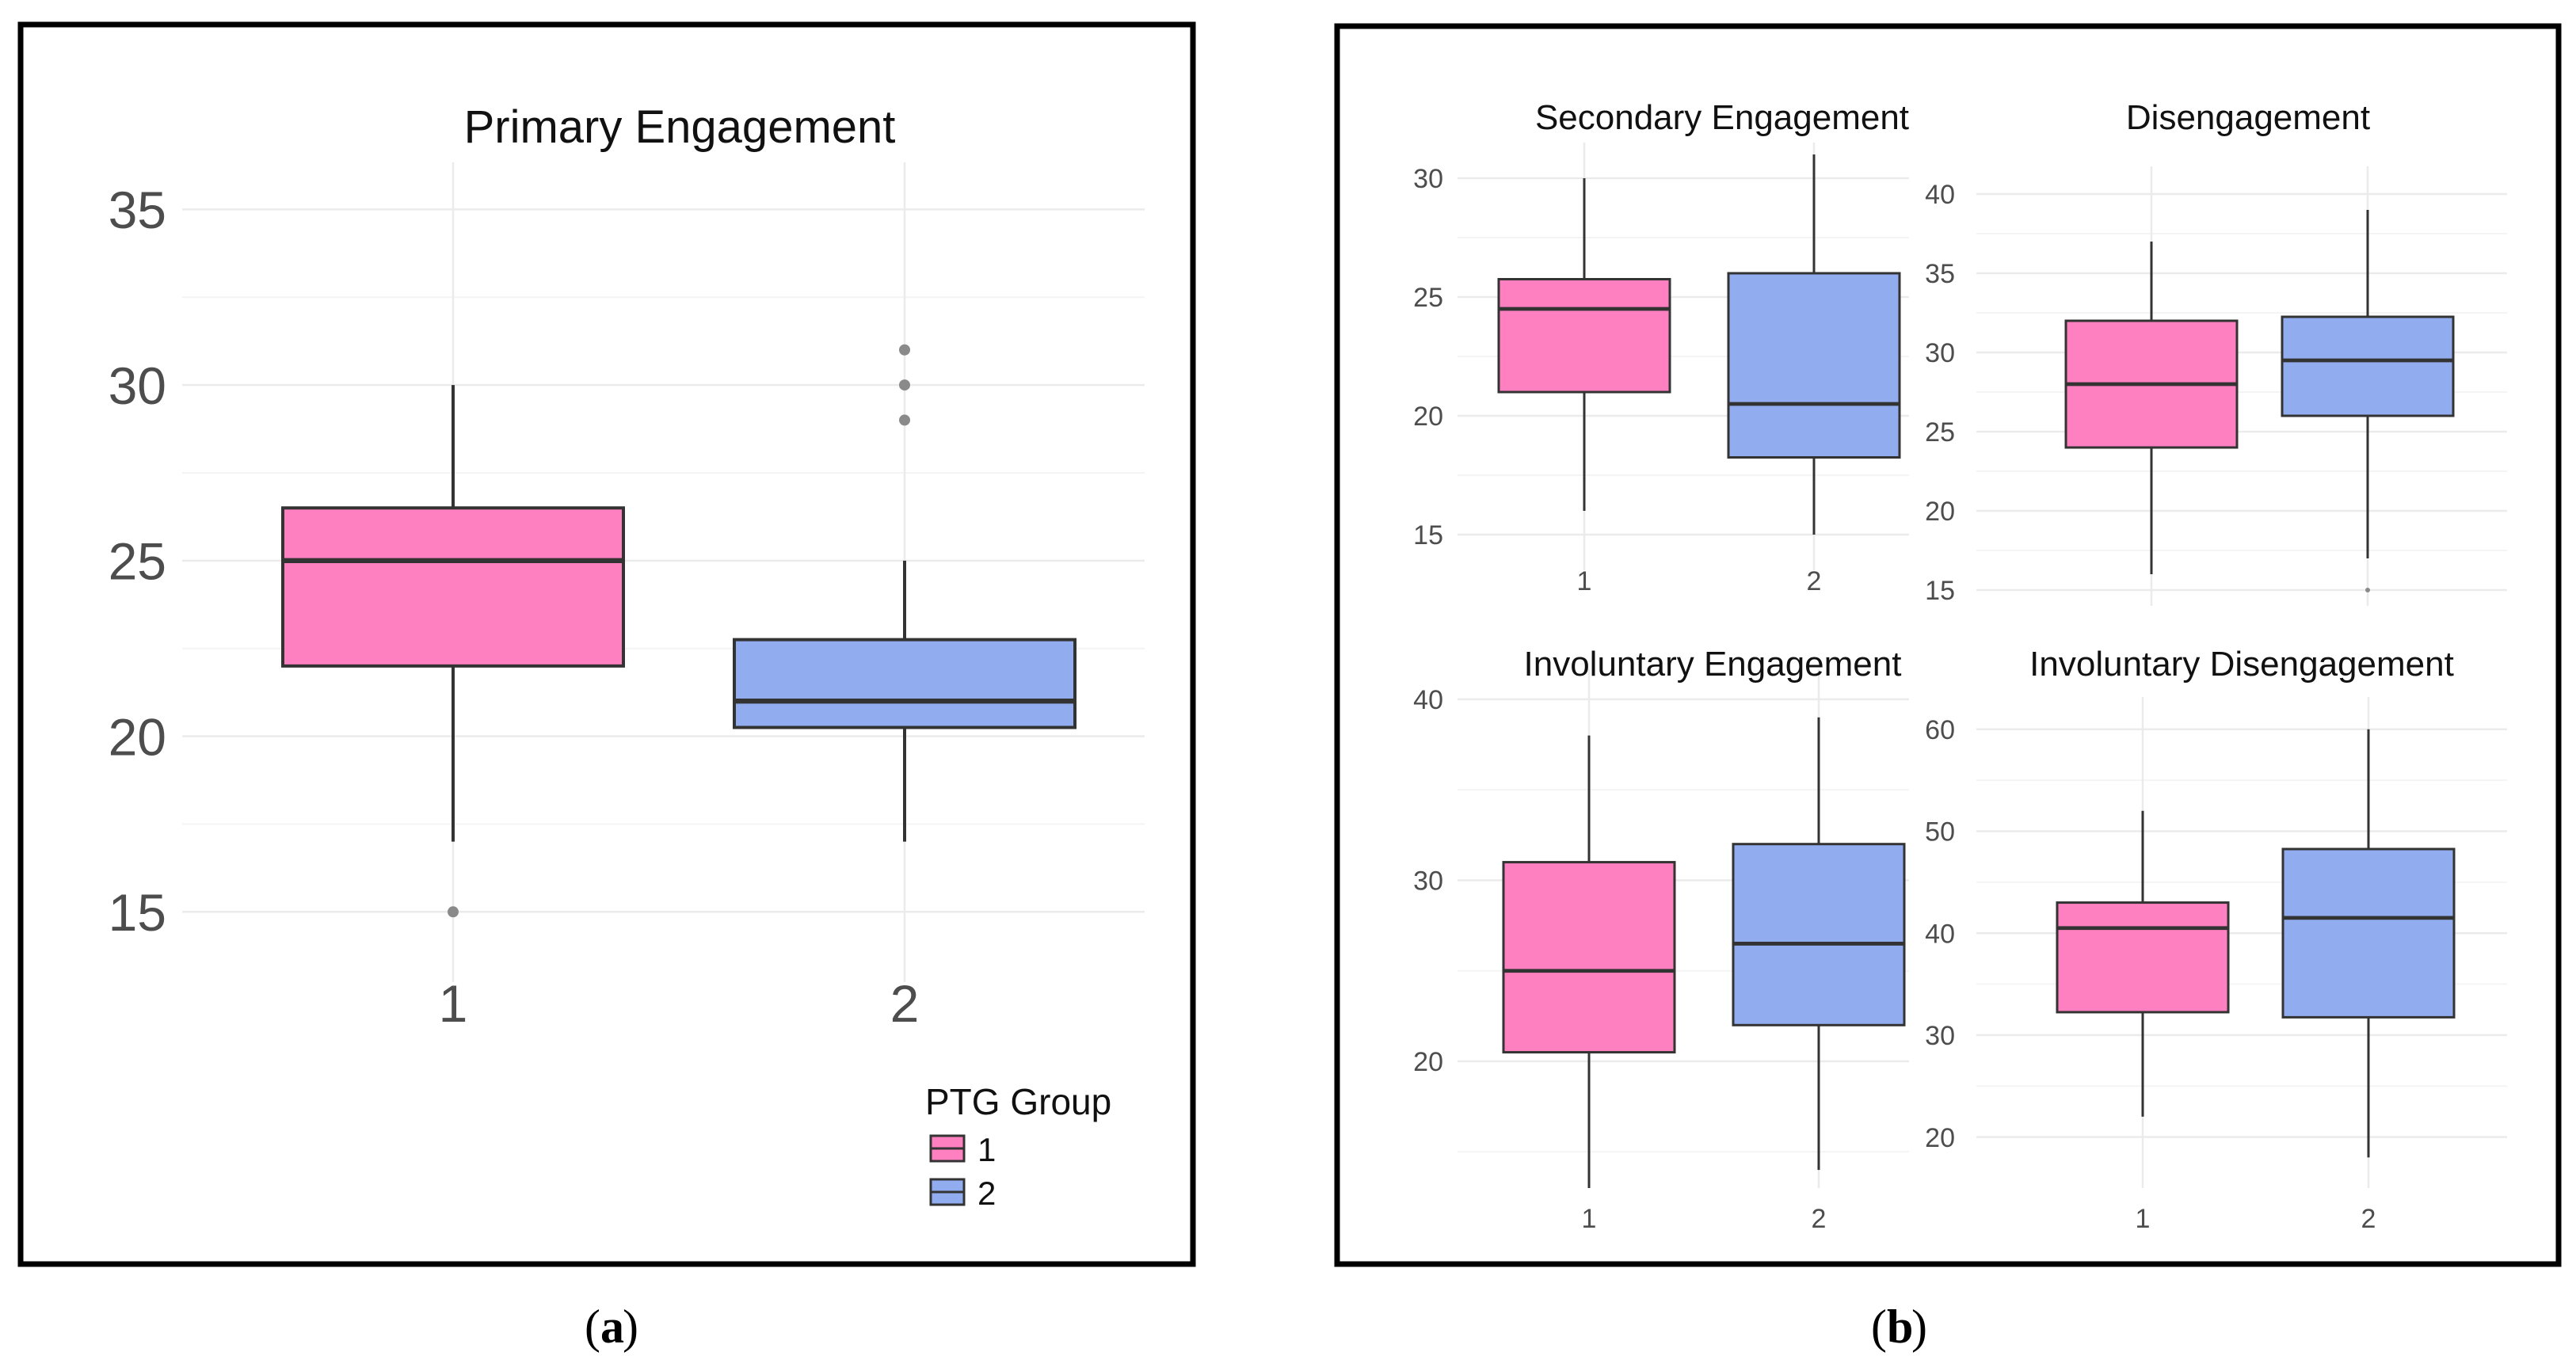 The height and width of the screenshot is (1371, 2576). I want to click on legend: PTG Group 1 2, so click(1018, 1146).